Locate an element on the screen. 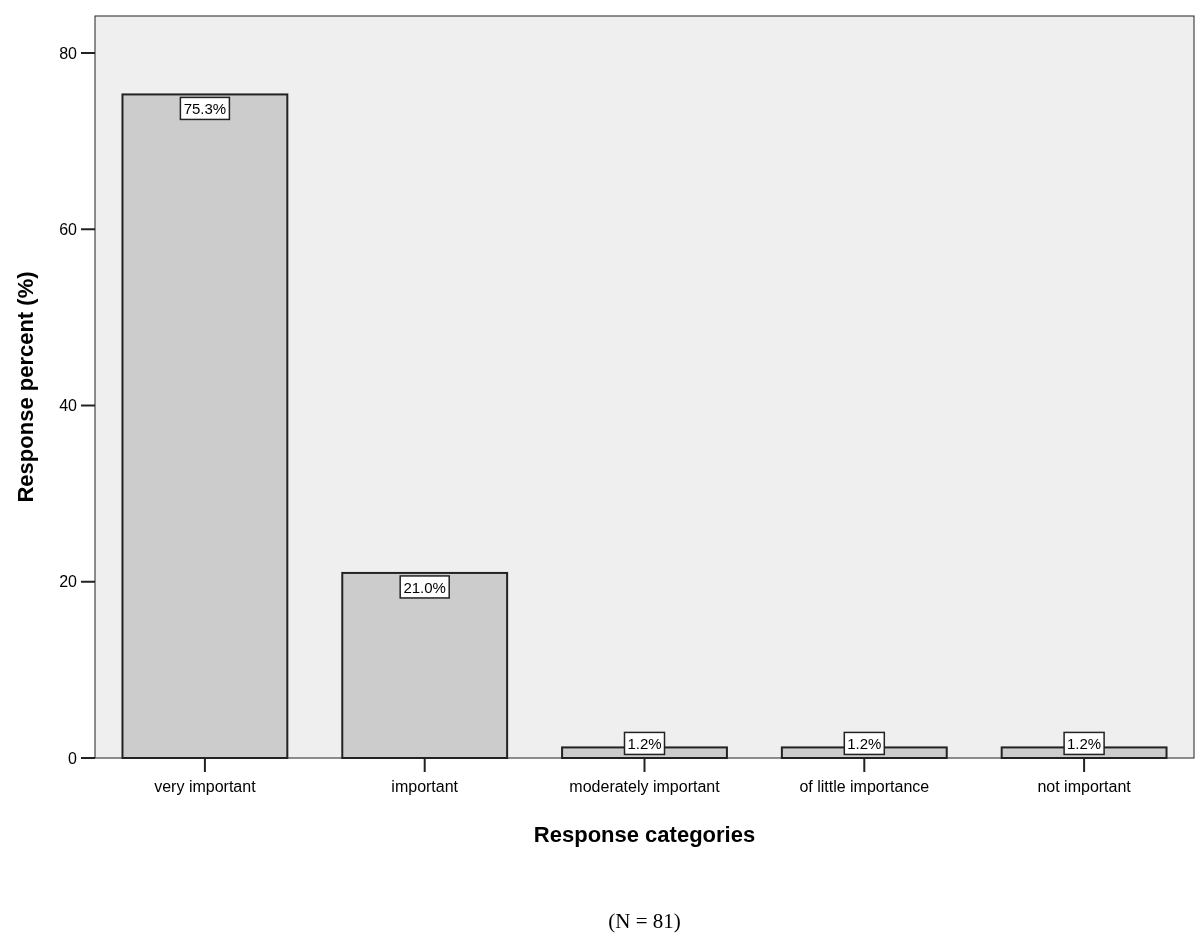  x-tick-label: not important is located at coordinates (1084, 786).